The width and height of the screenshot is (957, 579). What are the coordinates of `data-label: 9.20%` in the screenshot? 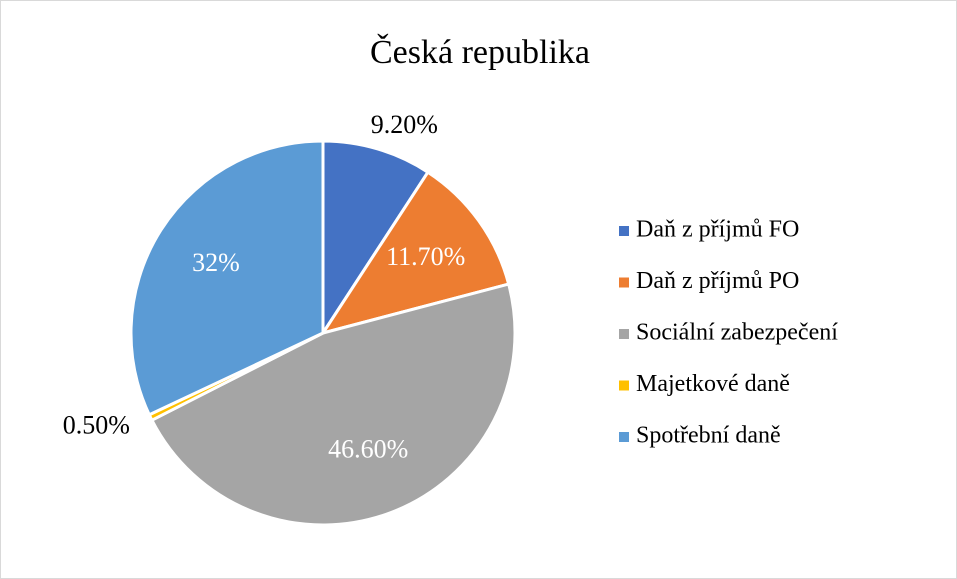 It's located at (404, 124).